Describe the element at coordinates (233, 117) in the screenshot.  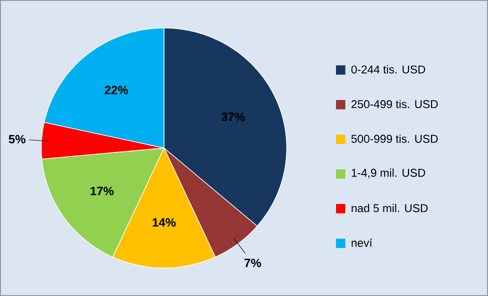
I see `data-label: 37%` at that location.